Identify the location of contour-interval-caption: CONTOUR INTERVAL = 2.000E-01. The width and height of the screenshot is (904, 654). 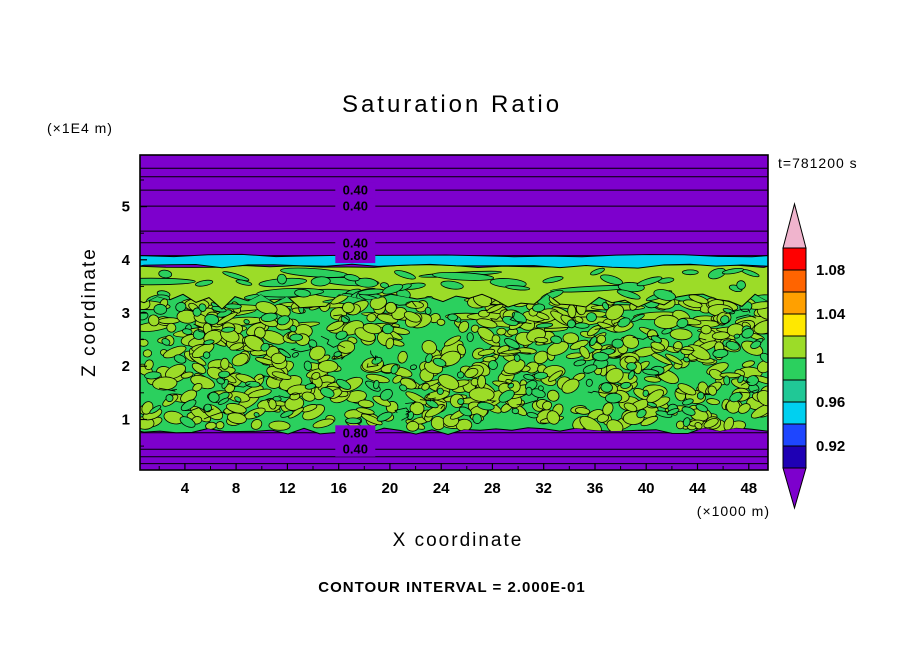
(451, 587).